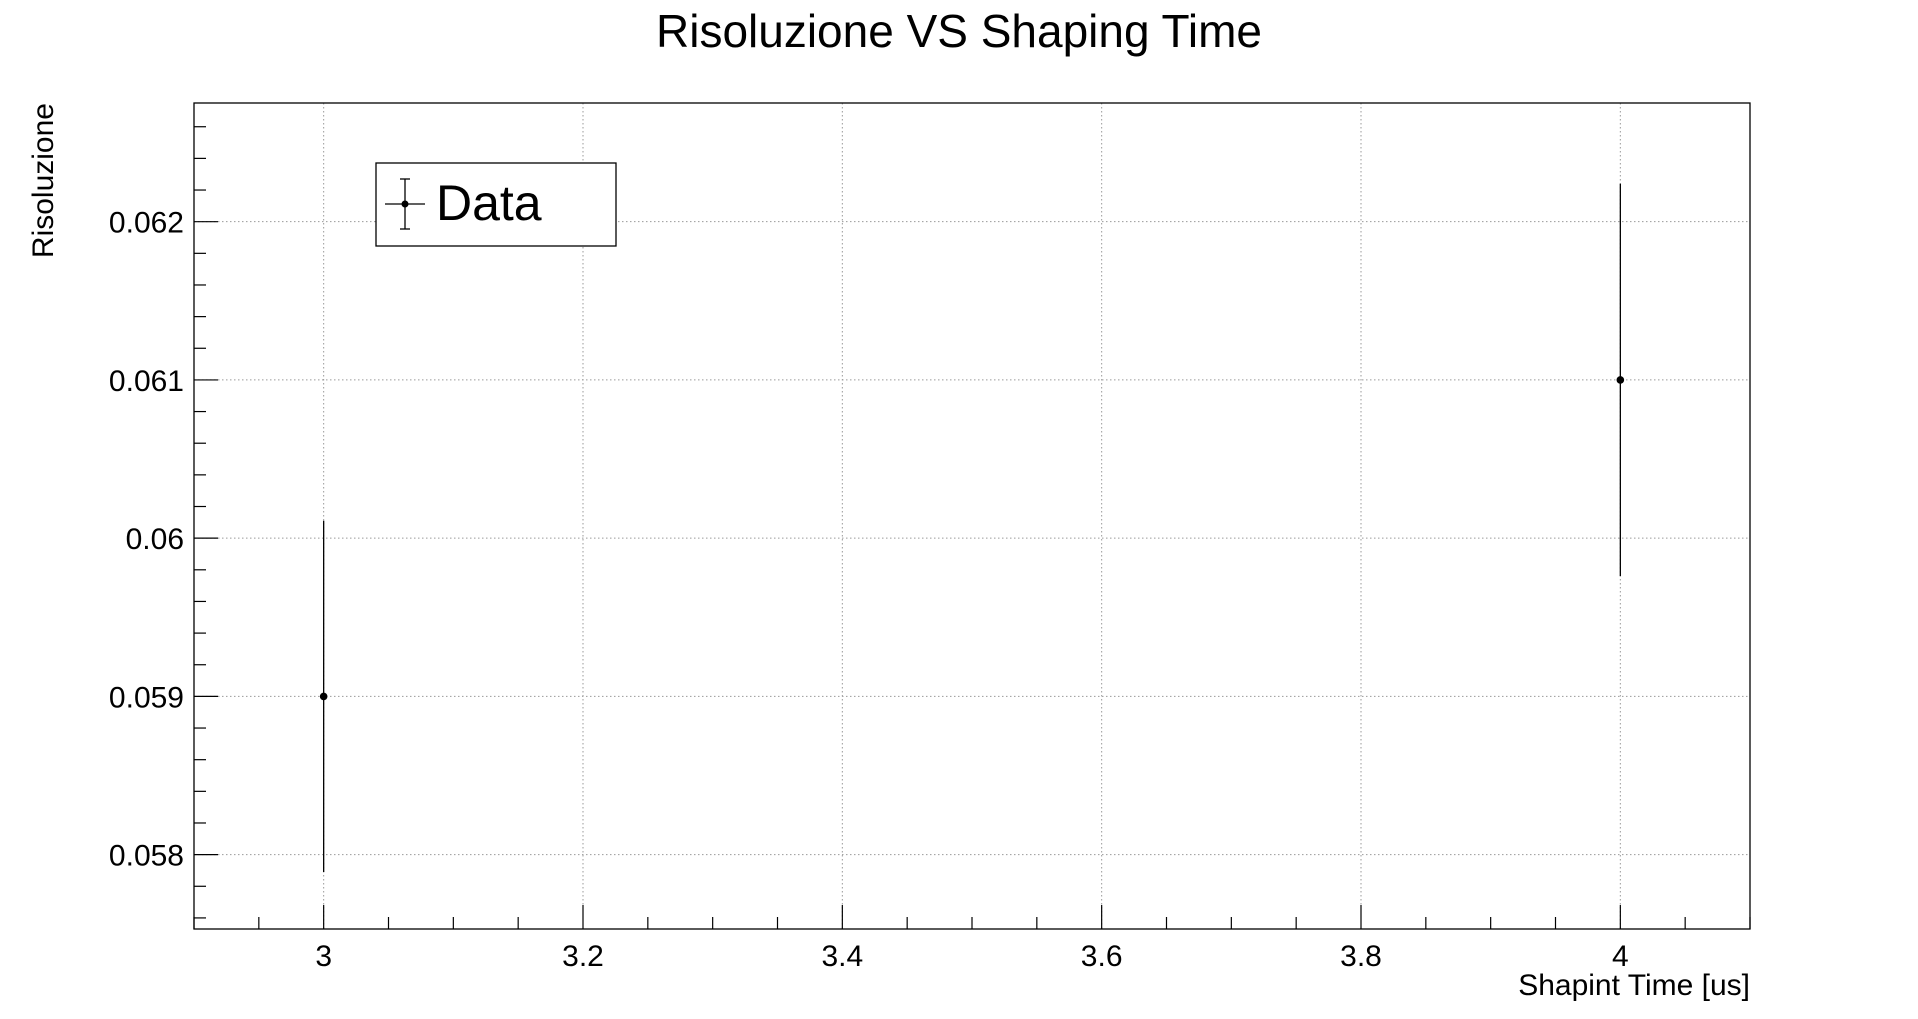 Image resolution: width=1918 pixels, height=1019 pixels. What do you see at coordinates (146, 856) in the screenshot?
I see `y-tick-label: 0.058` at bounding box center [146, 856].